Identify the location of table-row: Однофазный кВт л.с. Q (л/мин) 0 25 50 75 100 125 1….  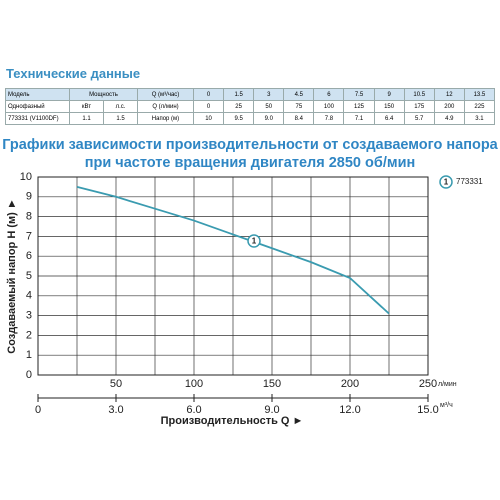
(250, 106).